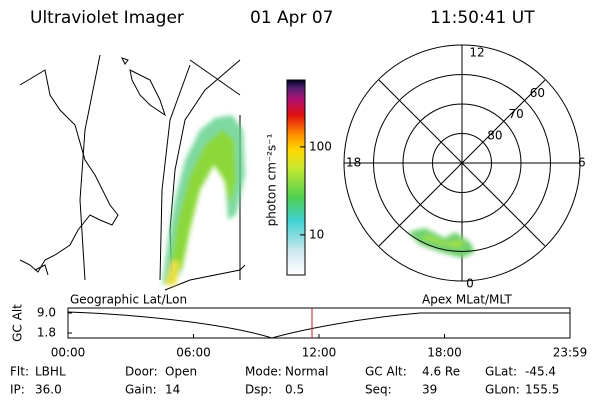  What do you see at coordinates (107, 18) in the screenshot?
I see `title: Ultraviolet Imager` at bounding box center [107, 18].